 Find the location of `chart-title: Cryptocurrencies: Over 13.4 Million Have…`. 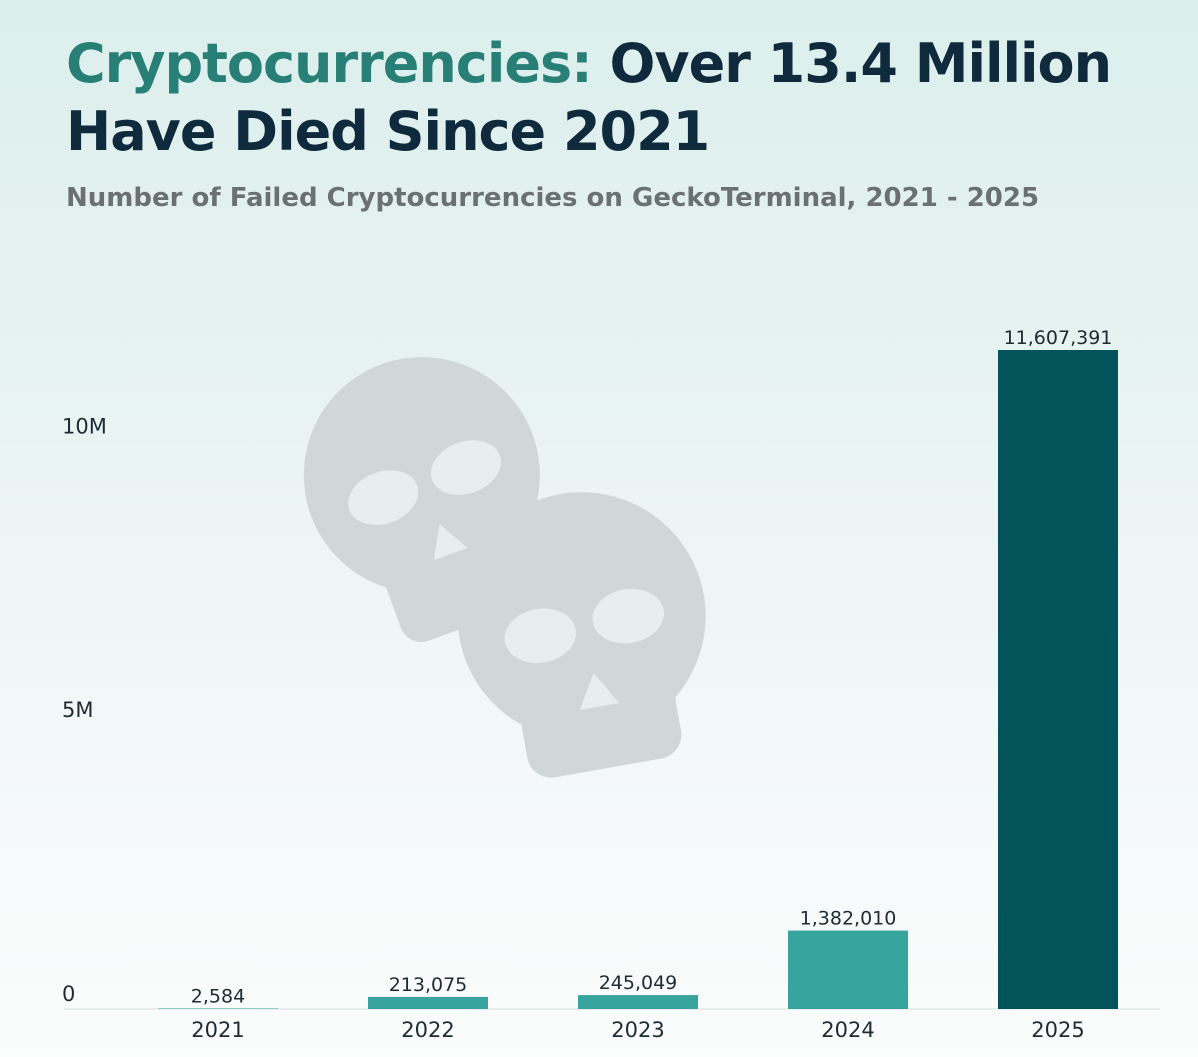

chart-title: Cryptocurrencies: Over 13.4 Million Have… is located at coordinates (621, 98).